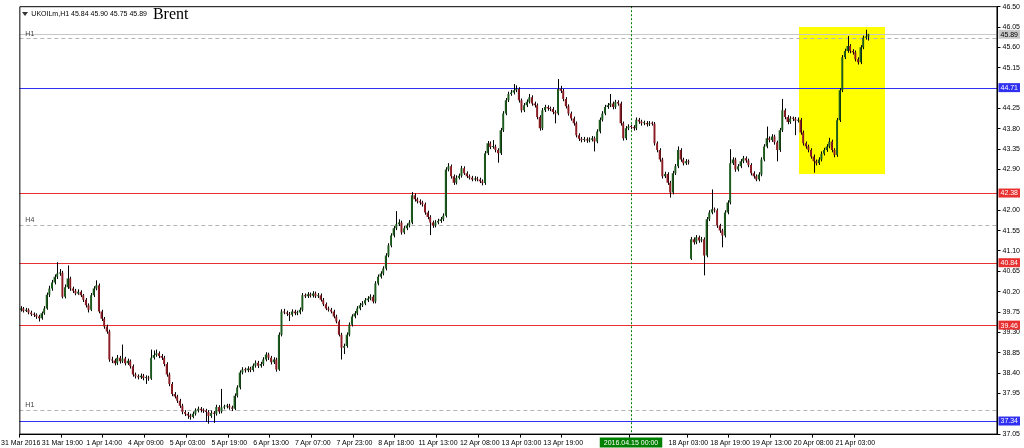 The image size is (1024, 448). What do you see at coordinates (691, 248) in the screenshot?
I see `candlestick` at bounding box center [691, 248].